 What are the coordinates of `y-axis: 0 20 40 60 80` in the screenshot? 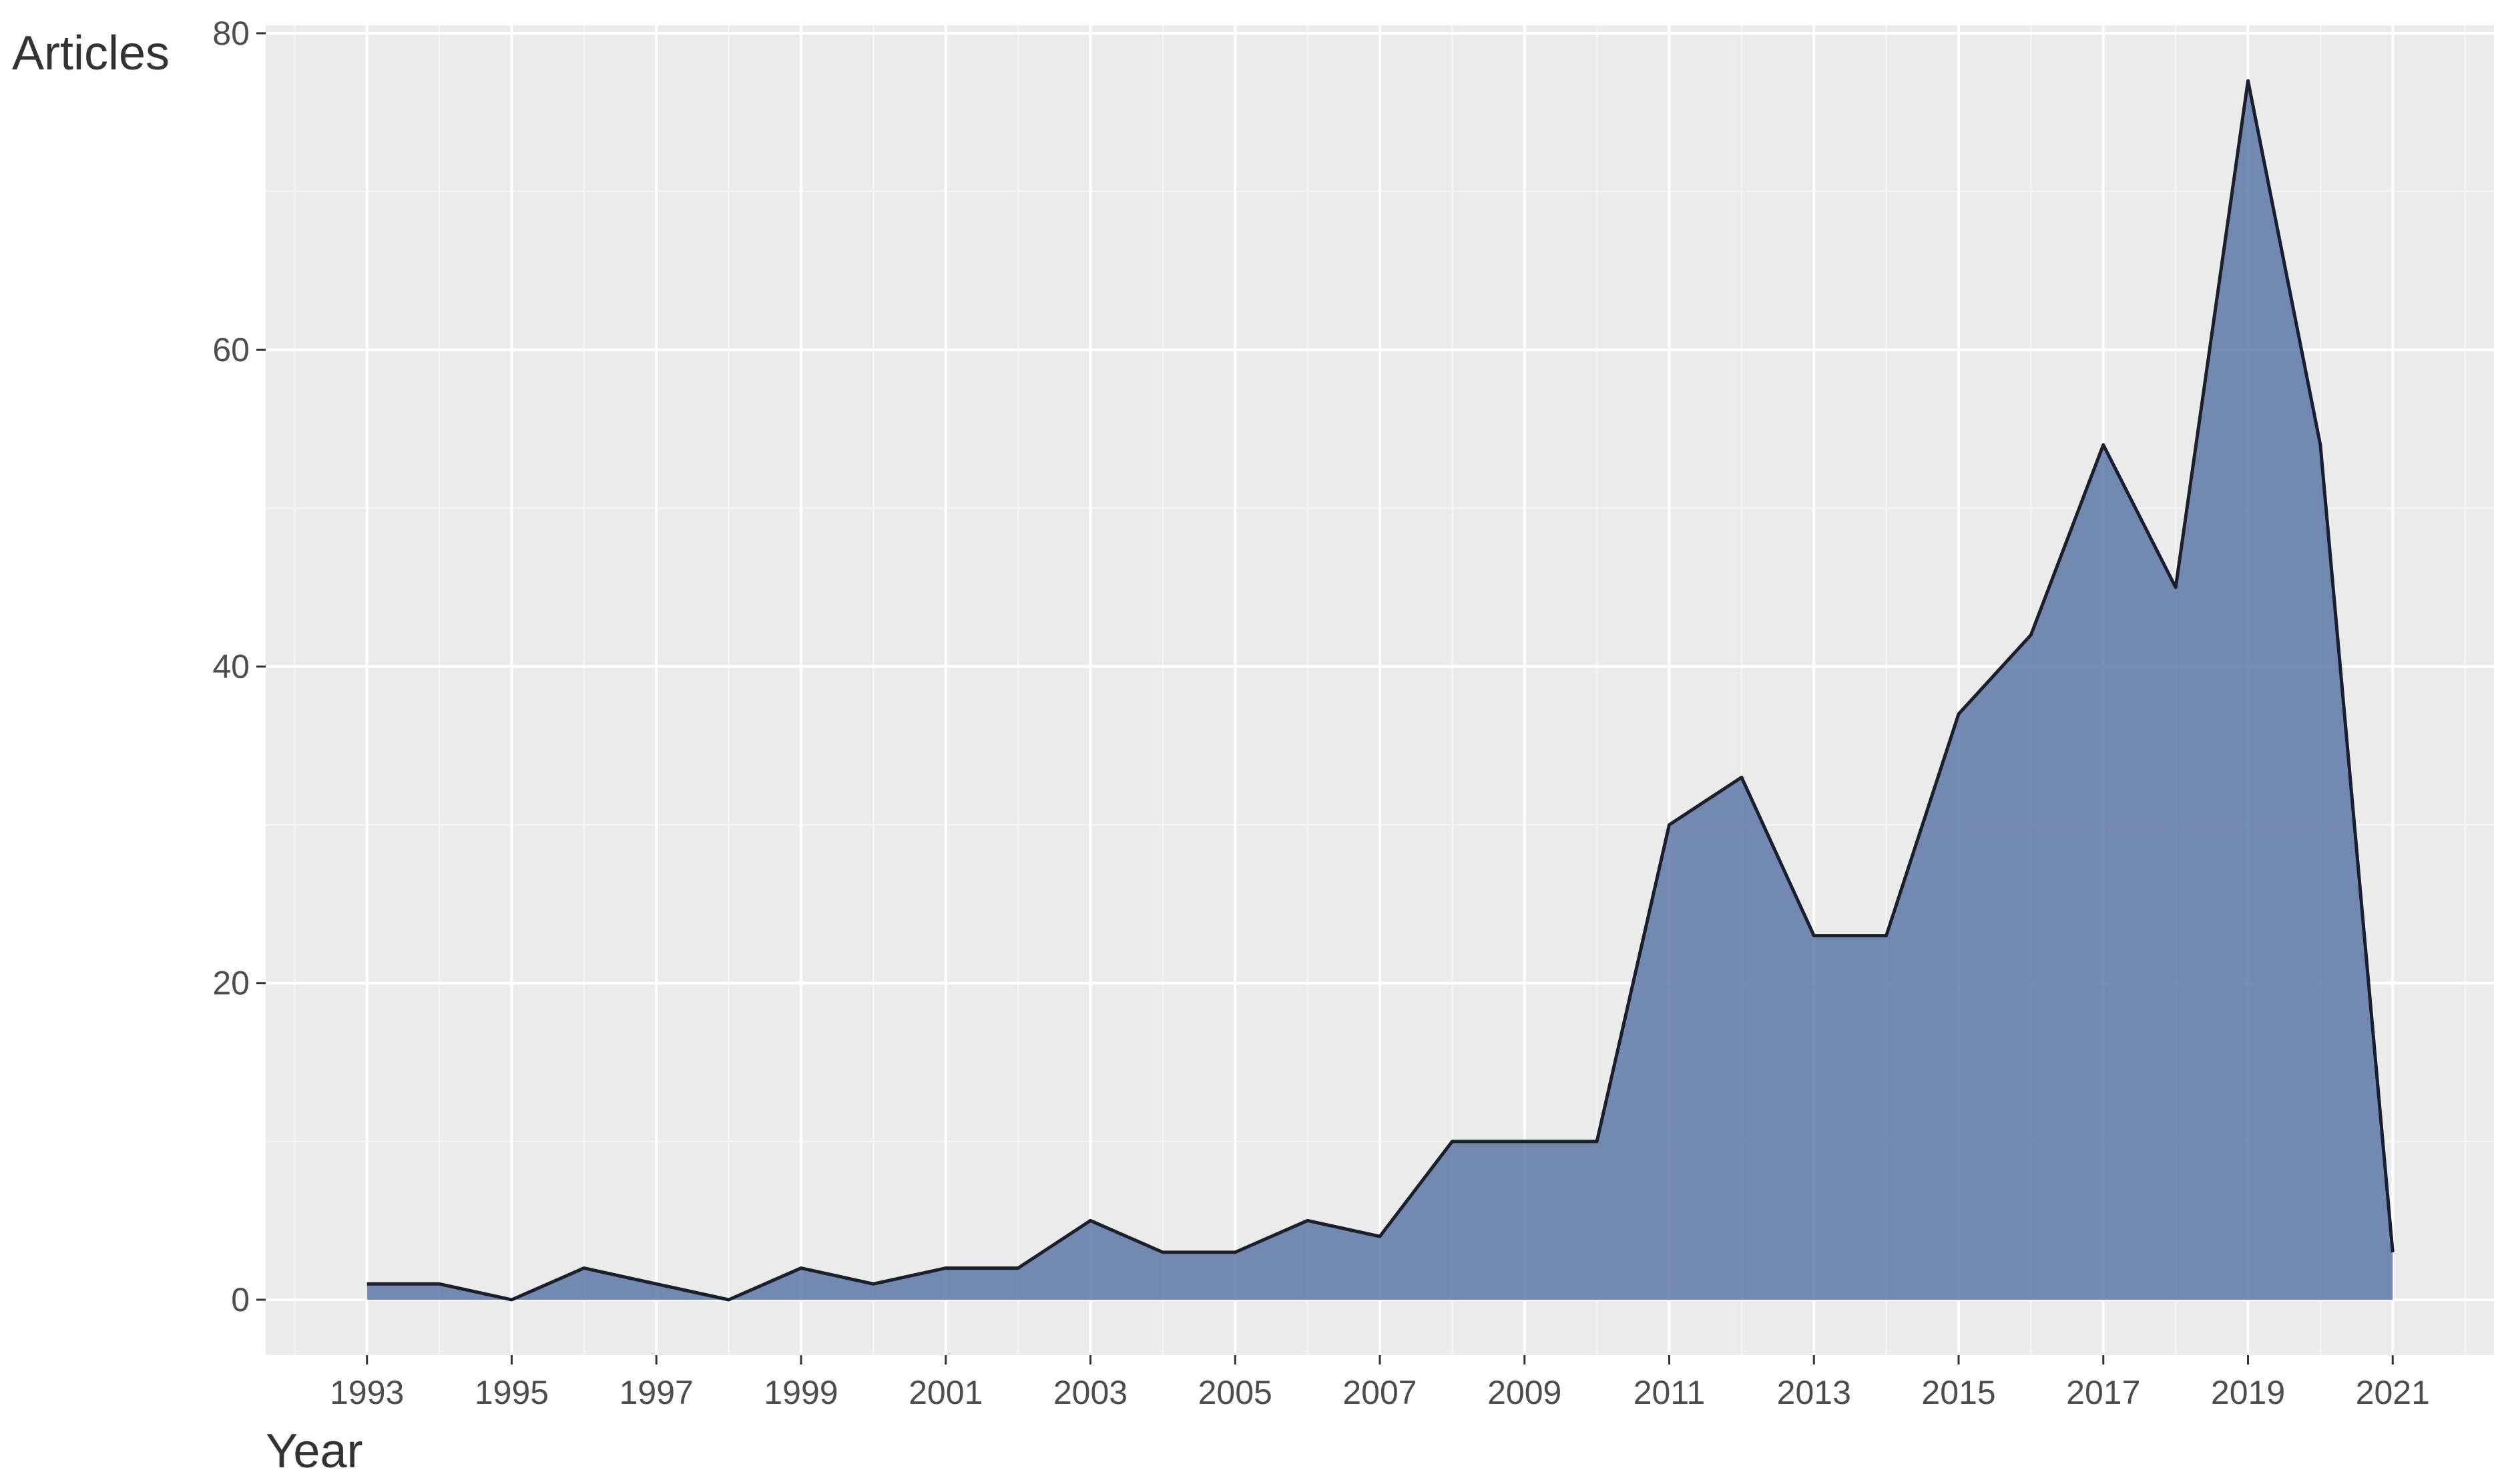 It's located at (239, 666).